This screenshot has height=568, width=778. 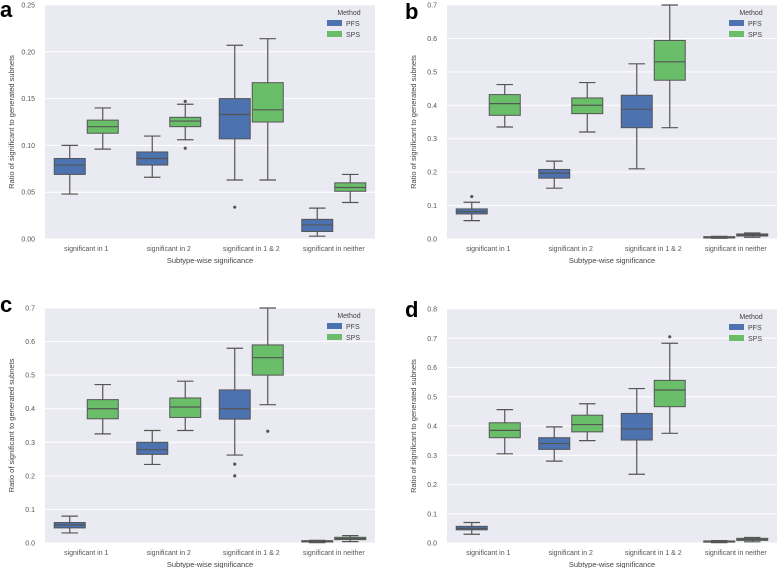 I want to click on y-tick-label: 0.00, so click(x=28, y=240).